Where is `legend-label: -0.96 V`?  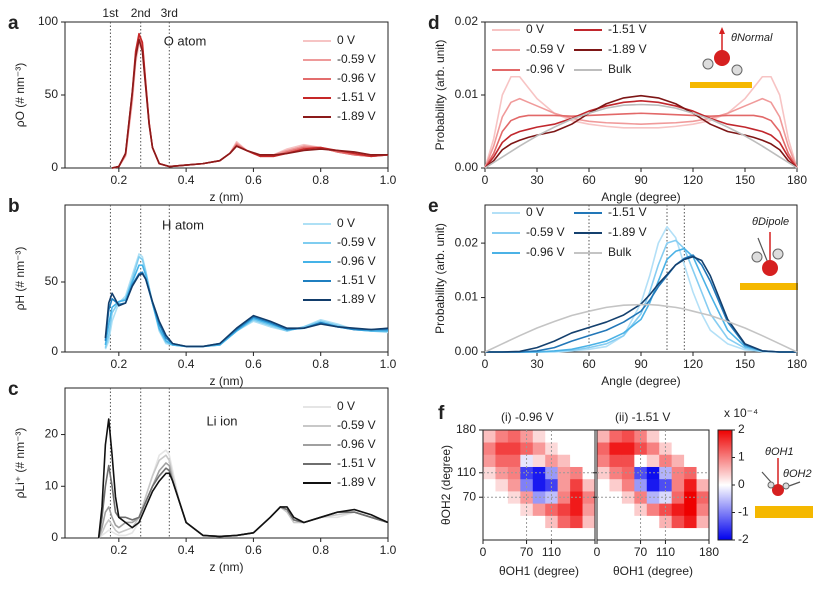 legend-label: -0.96 V is located at coordinates (356, 261).